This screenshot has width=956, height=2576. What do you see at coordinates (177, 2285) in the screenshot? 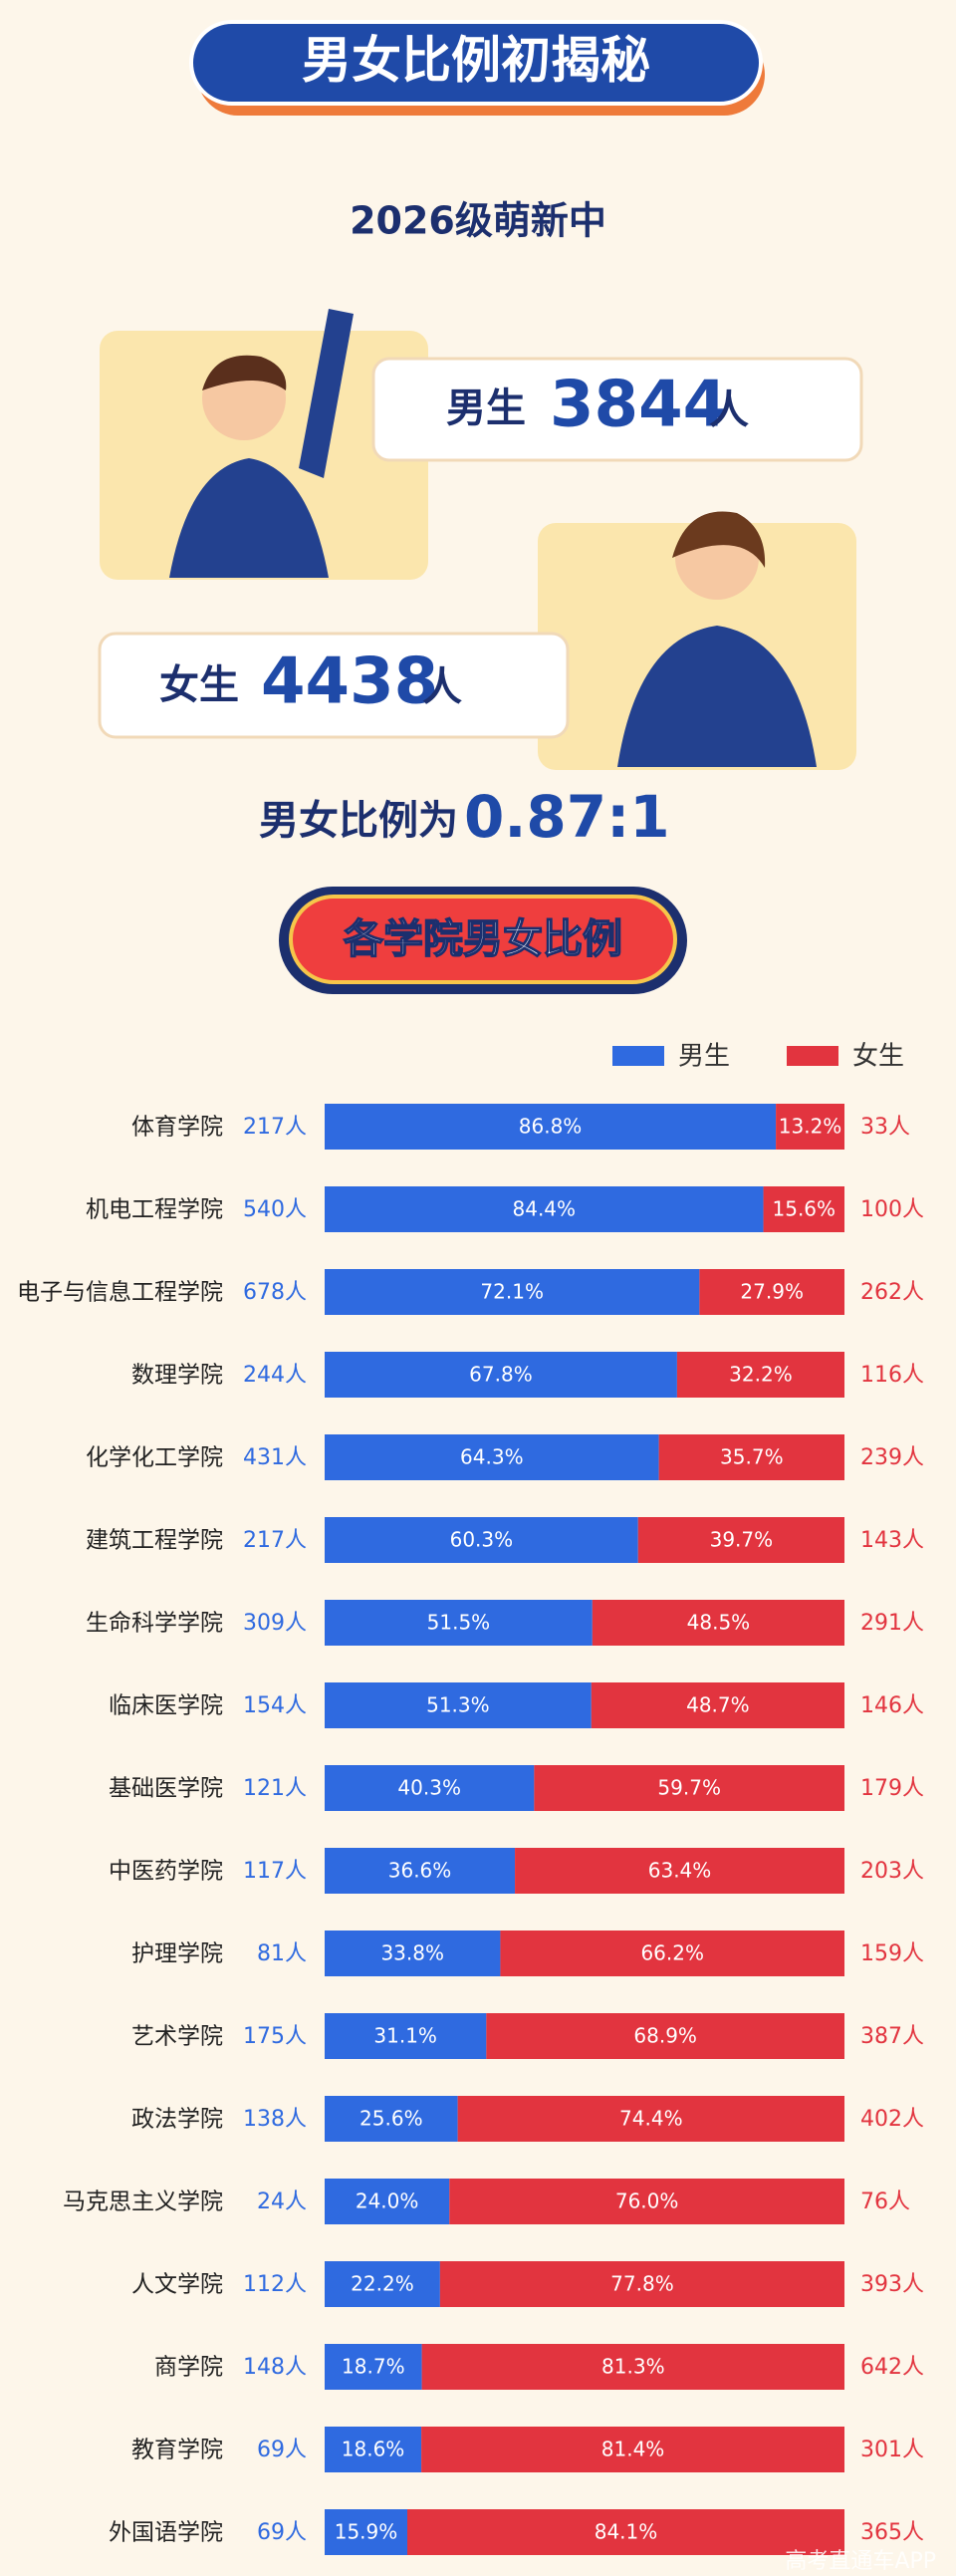
I see `category-label: 人文学院` at bounding box center [177, 2285].